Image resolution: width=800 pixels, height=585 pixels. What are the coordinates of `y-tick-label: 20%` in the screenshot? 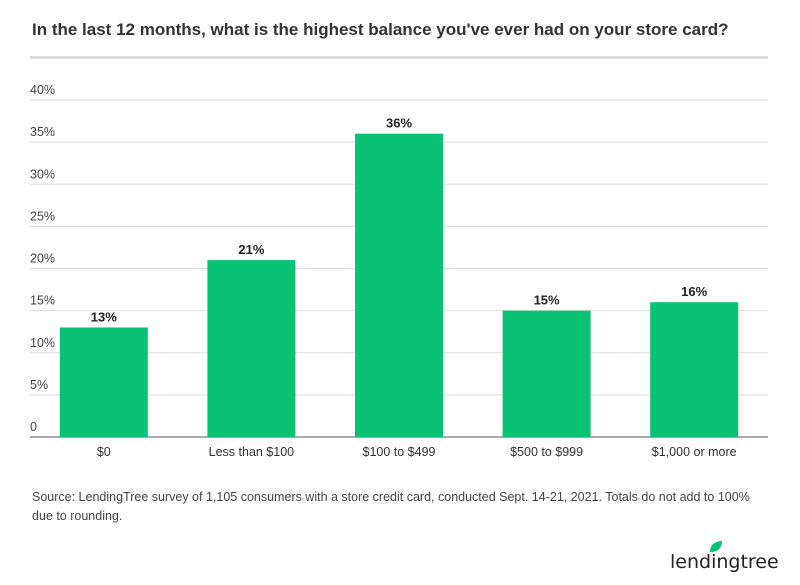 It's located at (42, 259).